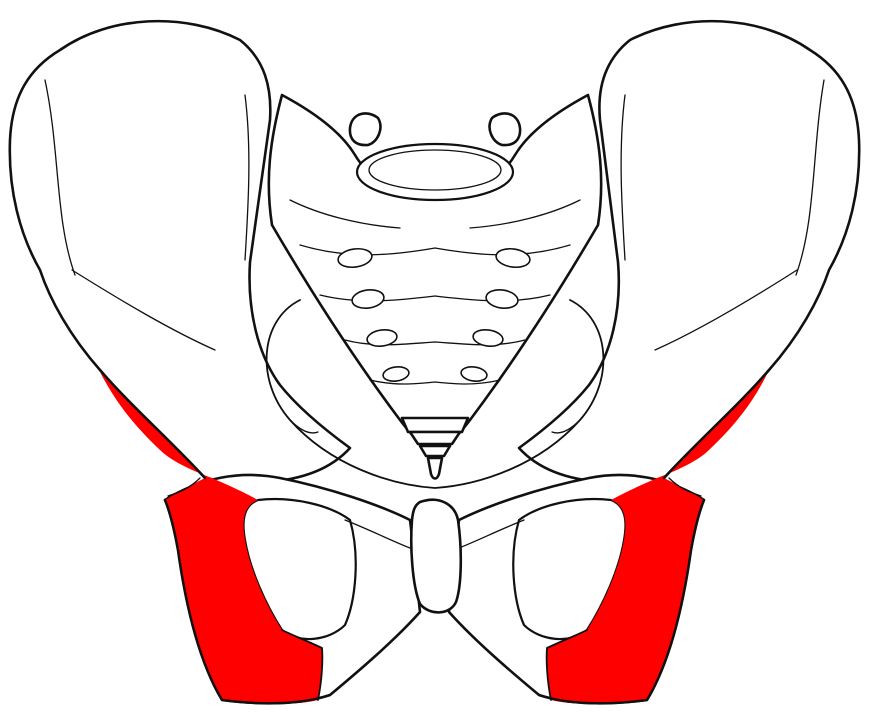  What do you see at coordinates (434, 487) in the screenshot?
I see `acetabulum-hints` at bounding box center [434, 487].